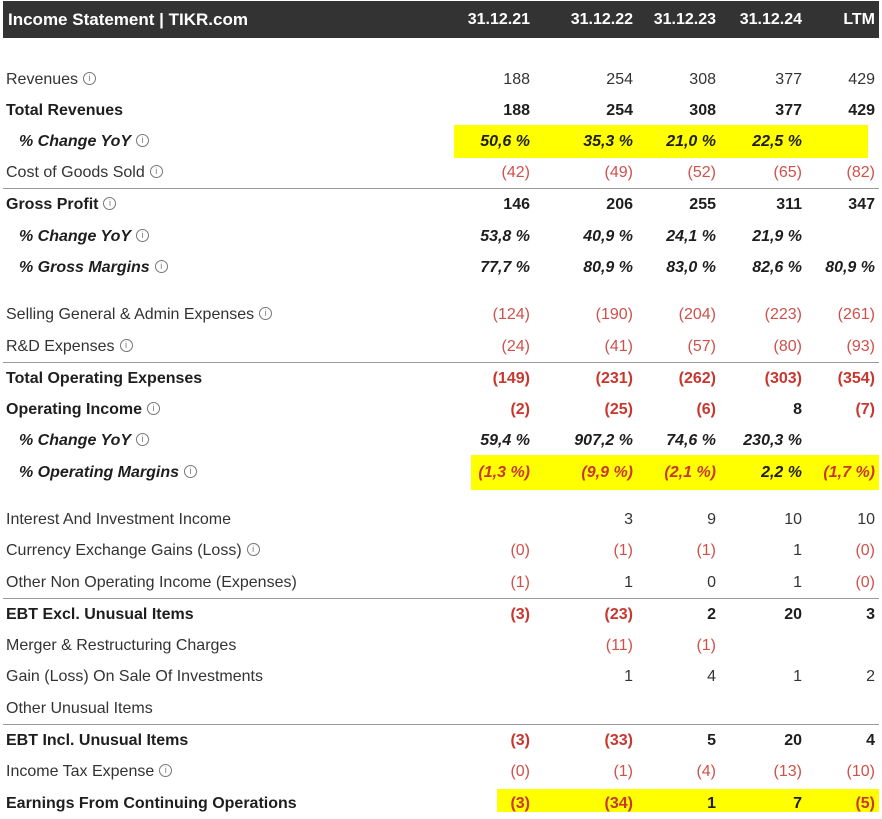 The image size is (882, 819). Describe the element at coordinates (520, 582) in the screenshot. I see `cell-2021: (1)` at that location.